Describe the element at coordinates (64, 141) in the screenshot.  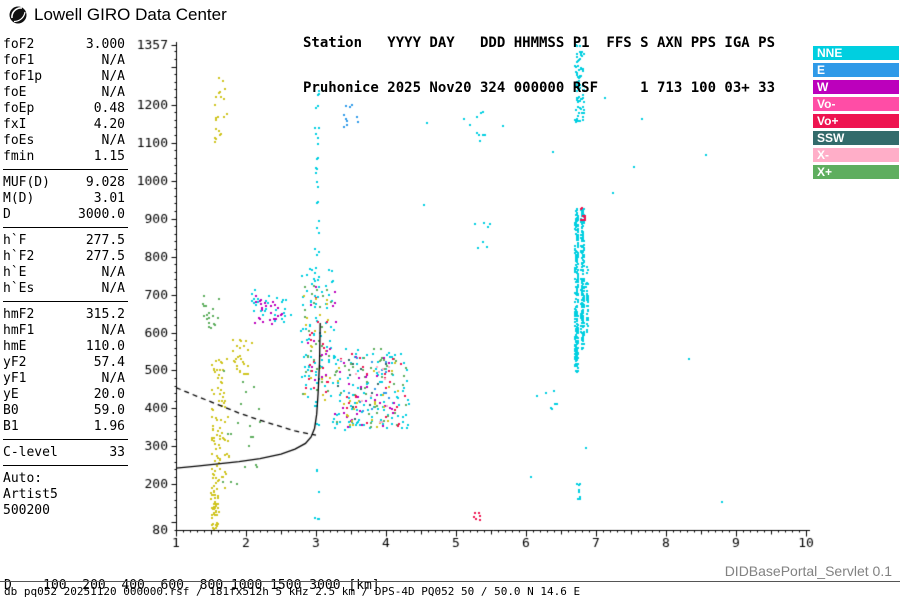
I see `param-row: foEs N/A` at that location.